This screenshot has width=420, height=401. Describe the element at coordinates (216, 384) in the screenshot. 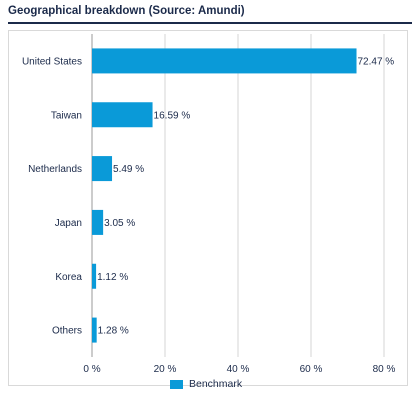

I see `legend-label: Benchmark` at that location.